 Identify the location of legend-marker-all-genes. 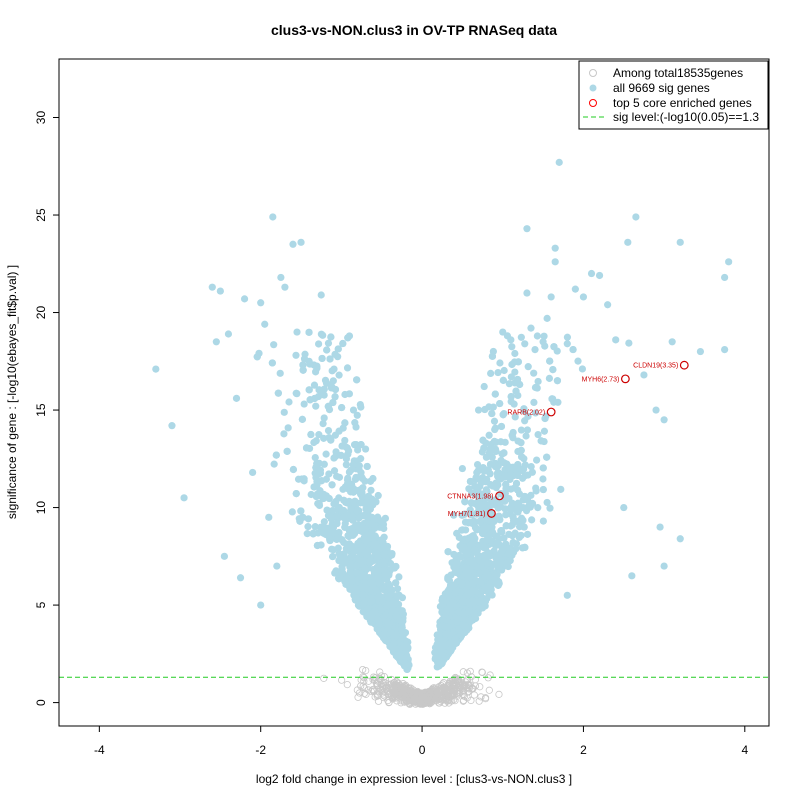
(593, 73).